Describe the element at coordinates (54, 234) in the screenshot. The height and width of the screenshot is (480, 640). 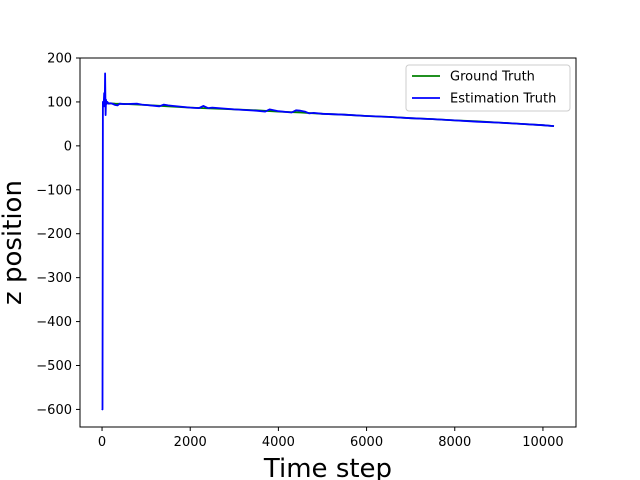
I see `y-tick-label: −200` at that location.